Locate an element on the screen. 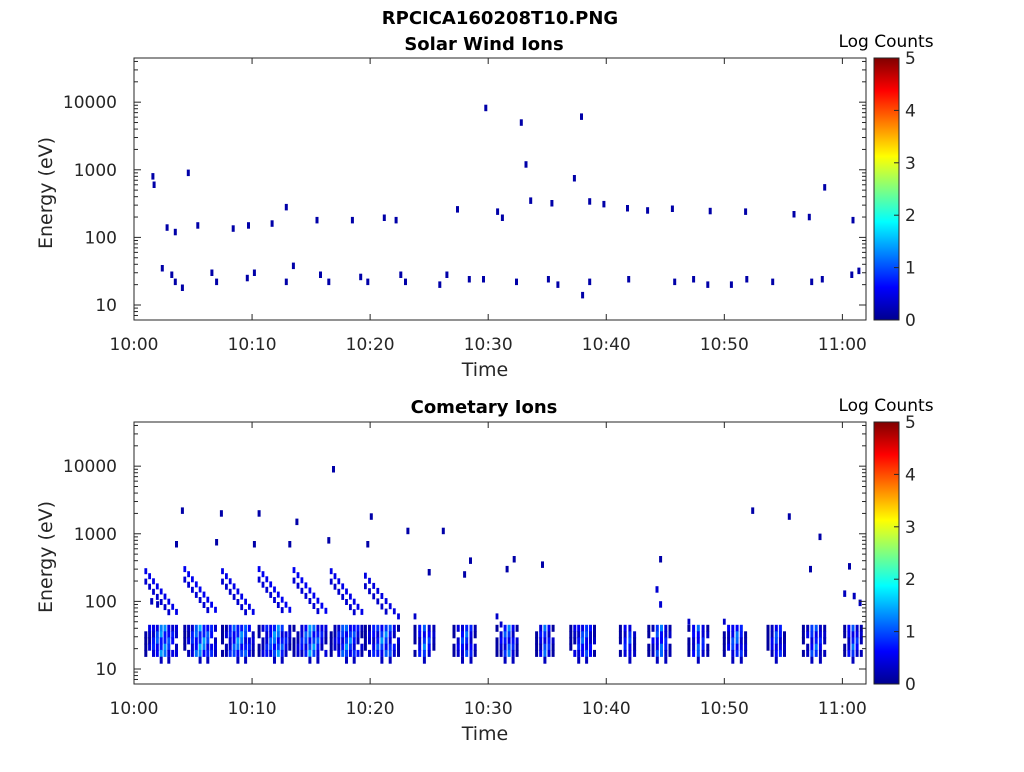 The width and height of the screenshot is (1024, 772). colorbar-tick-label: 1 is located at coordinates (910, 269).